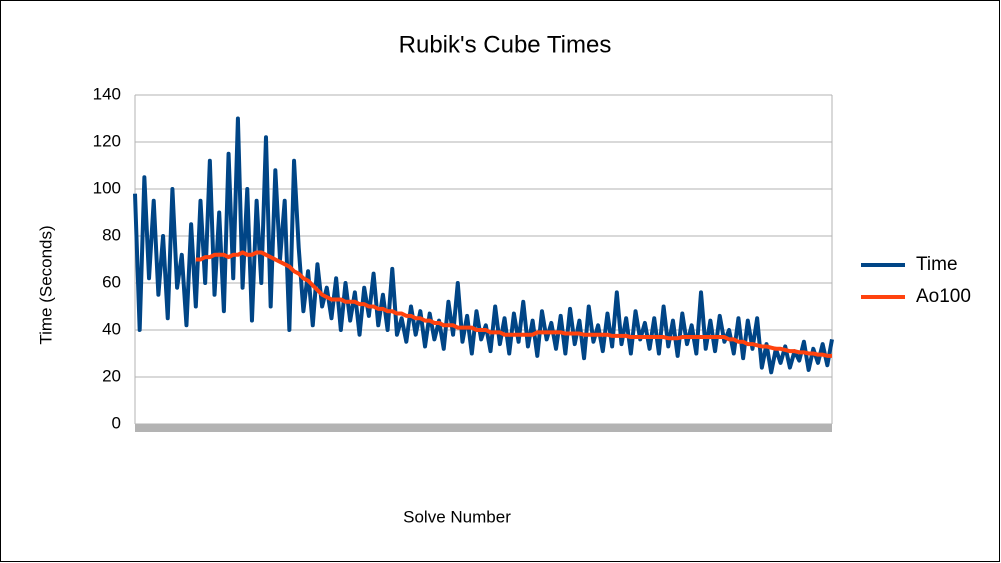  I want to click on x-axis-label: Solve Number, so click(457, 516).